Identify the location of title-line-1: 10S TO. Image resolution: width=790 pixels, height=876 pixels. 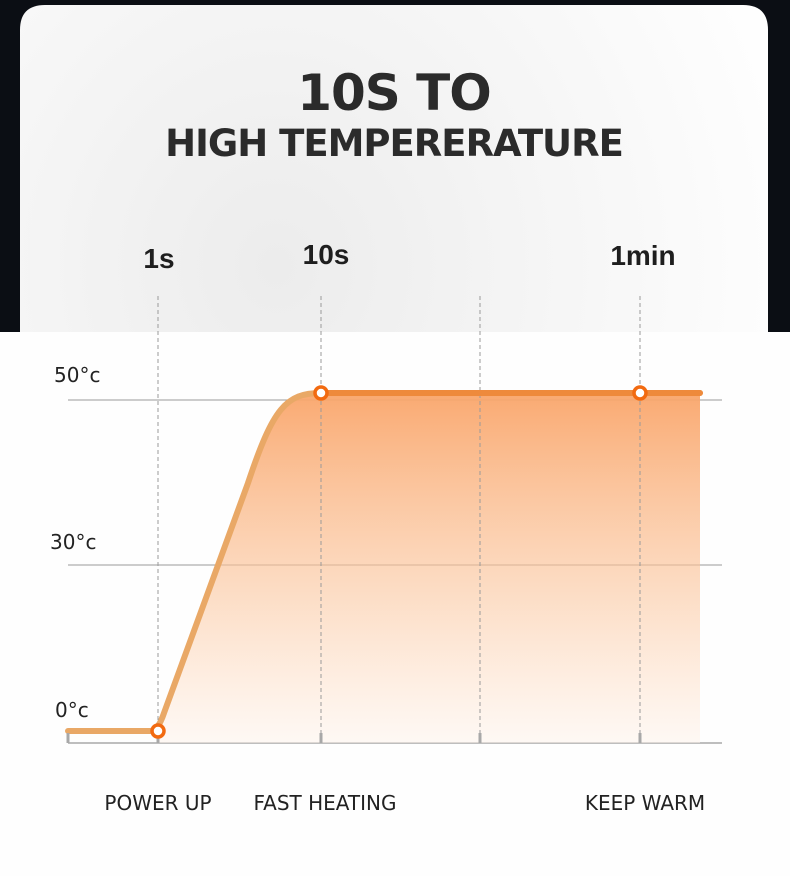
(394, 93).